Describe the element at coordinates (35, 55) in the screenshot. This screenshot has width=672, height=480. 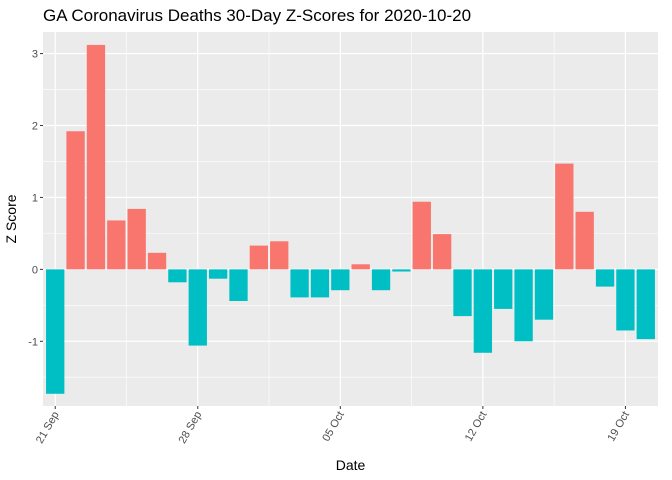
I see `y-tick-label: 3` at that location.